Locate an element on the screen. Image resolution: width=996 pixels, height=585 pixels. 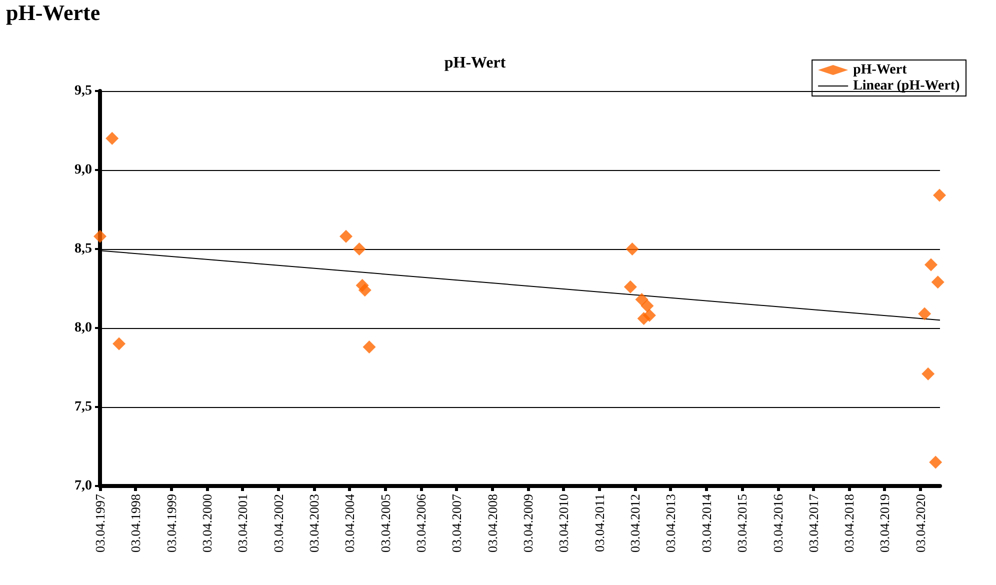
x-tick-label: 03.04.2000 is located at coordinates (207, 523).